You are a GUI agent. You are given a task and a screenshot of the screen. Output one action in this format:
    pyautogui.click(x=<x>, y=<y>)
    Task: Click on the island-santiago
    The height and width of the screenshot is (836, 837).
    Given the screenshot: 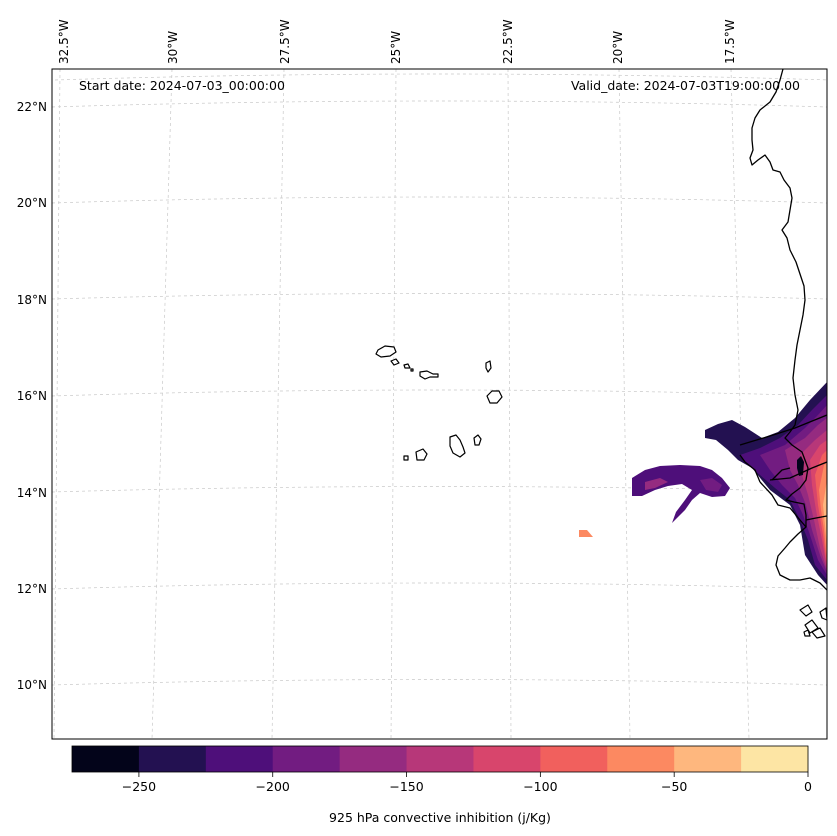 What is the action you would take?
    pyautogui.click(x=457, y=446)
    